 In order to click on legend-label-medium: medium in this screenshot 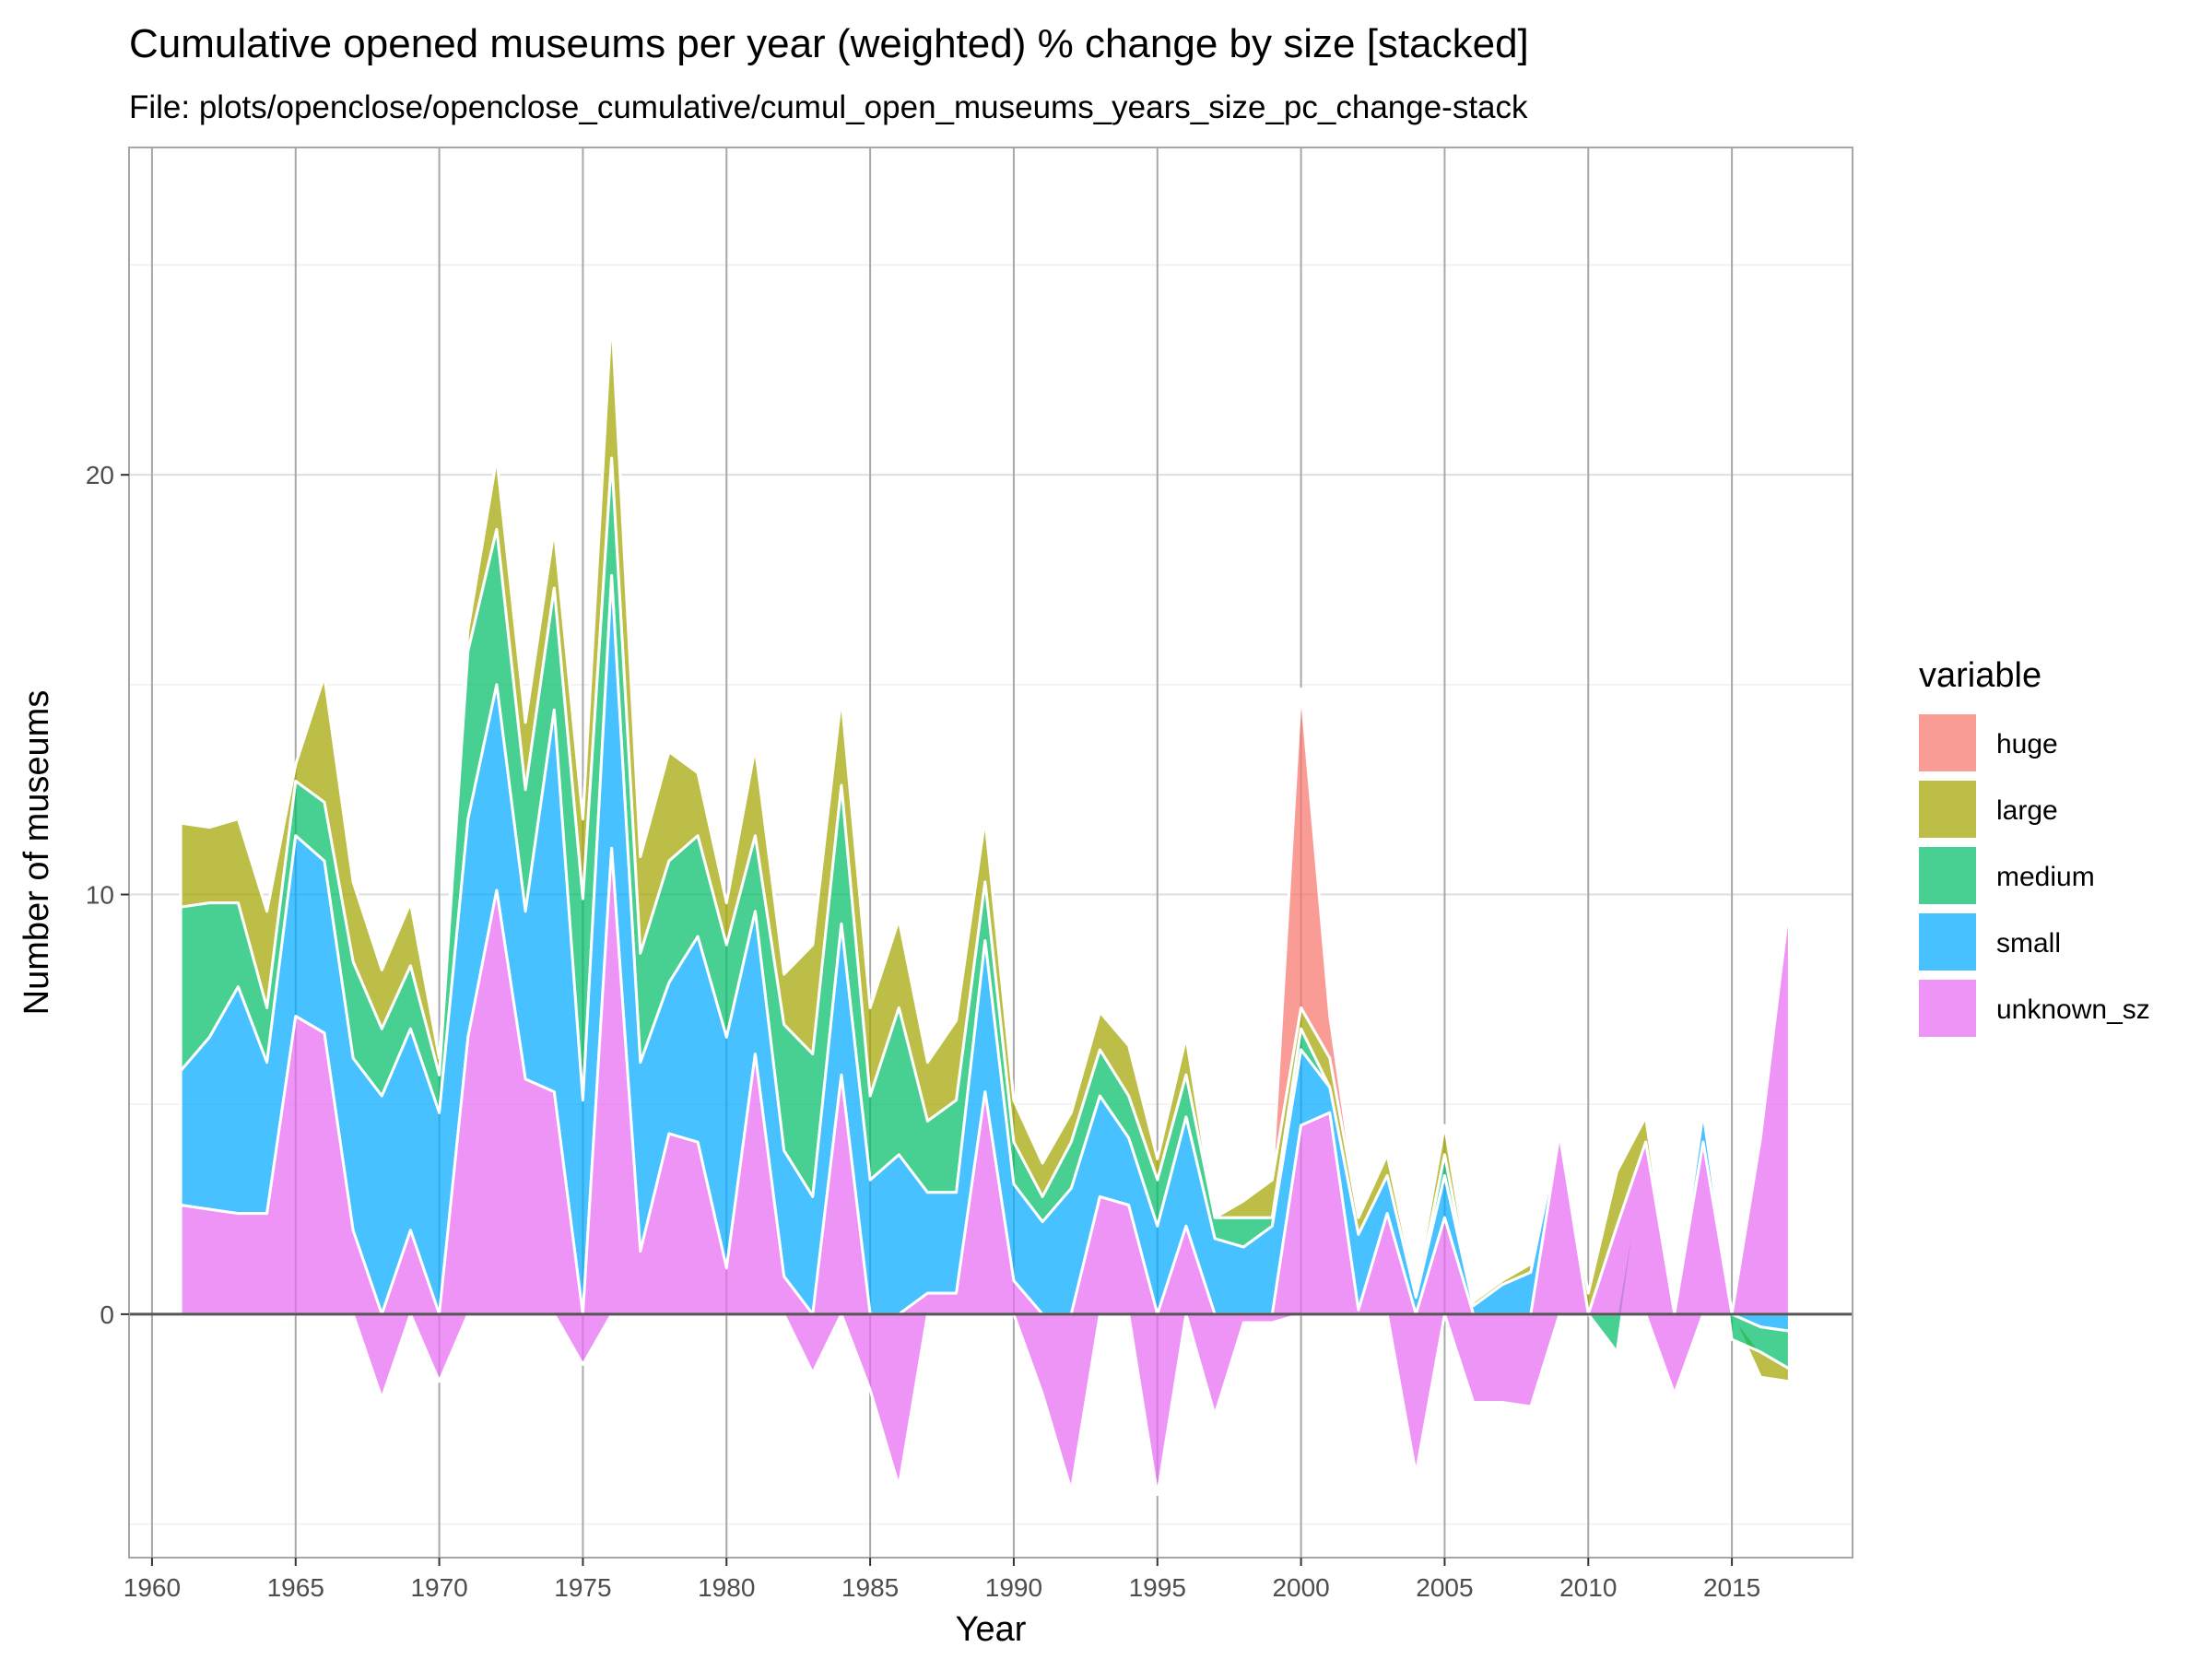, I will do `click(2045, 877)`.